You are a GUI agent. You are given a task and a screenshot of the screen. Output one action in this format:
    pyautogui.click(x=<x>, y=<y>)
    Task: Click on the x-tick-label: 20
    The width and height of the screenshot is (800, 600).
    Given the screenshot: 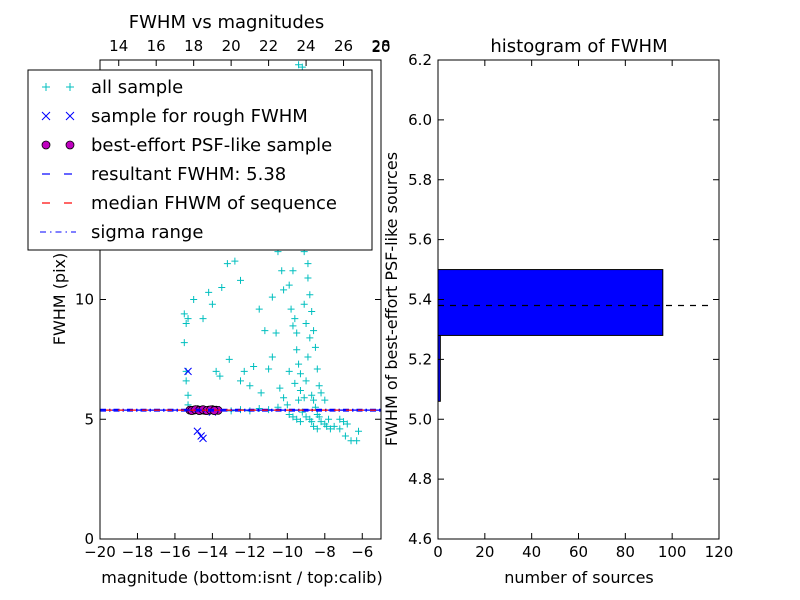 What is the action you would take?
    pyautogui.click(x=484, y=552)
    